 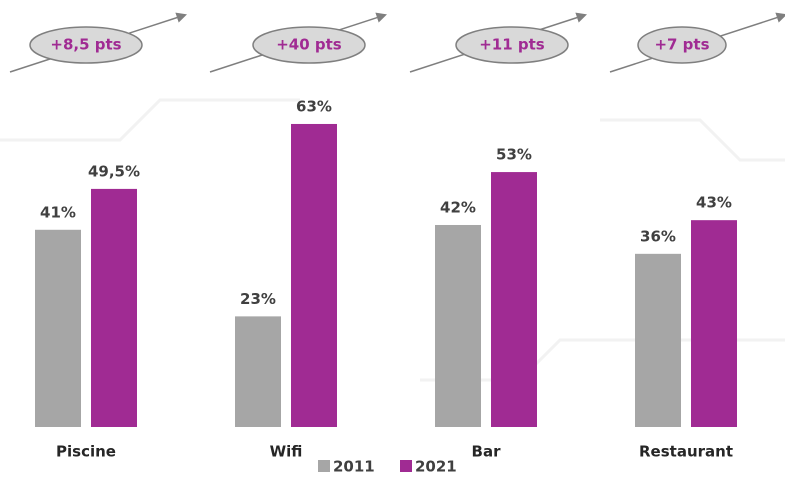 I want to click on category-label: Wifi, so click(x=286, y=452).